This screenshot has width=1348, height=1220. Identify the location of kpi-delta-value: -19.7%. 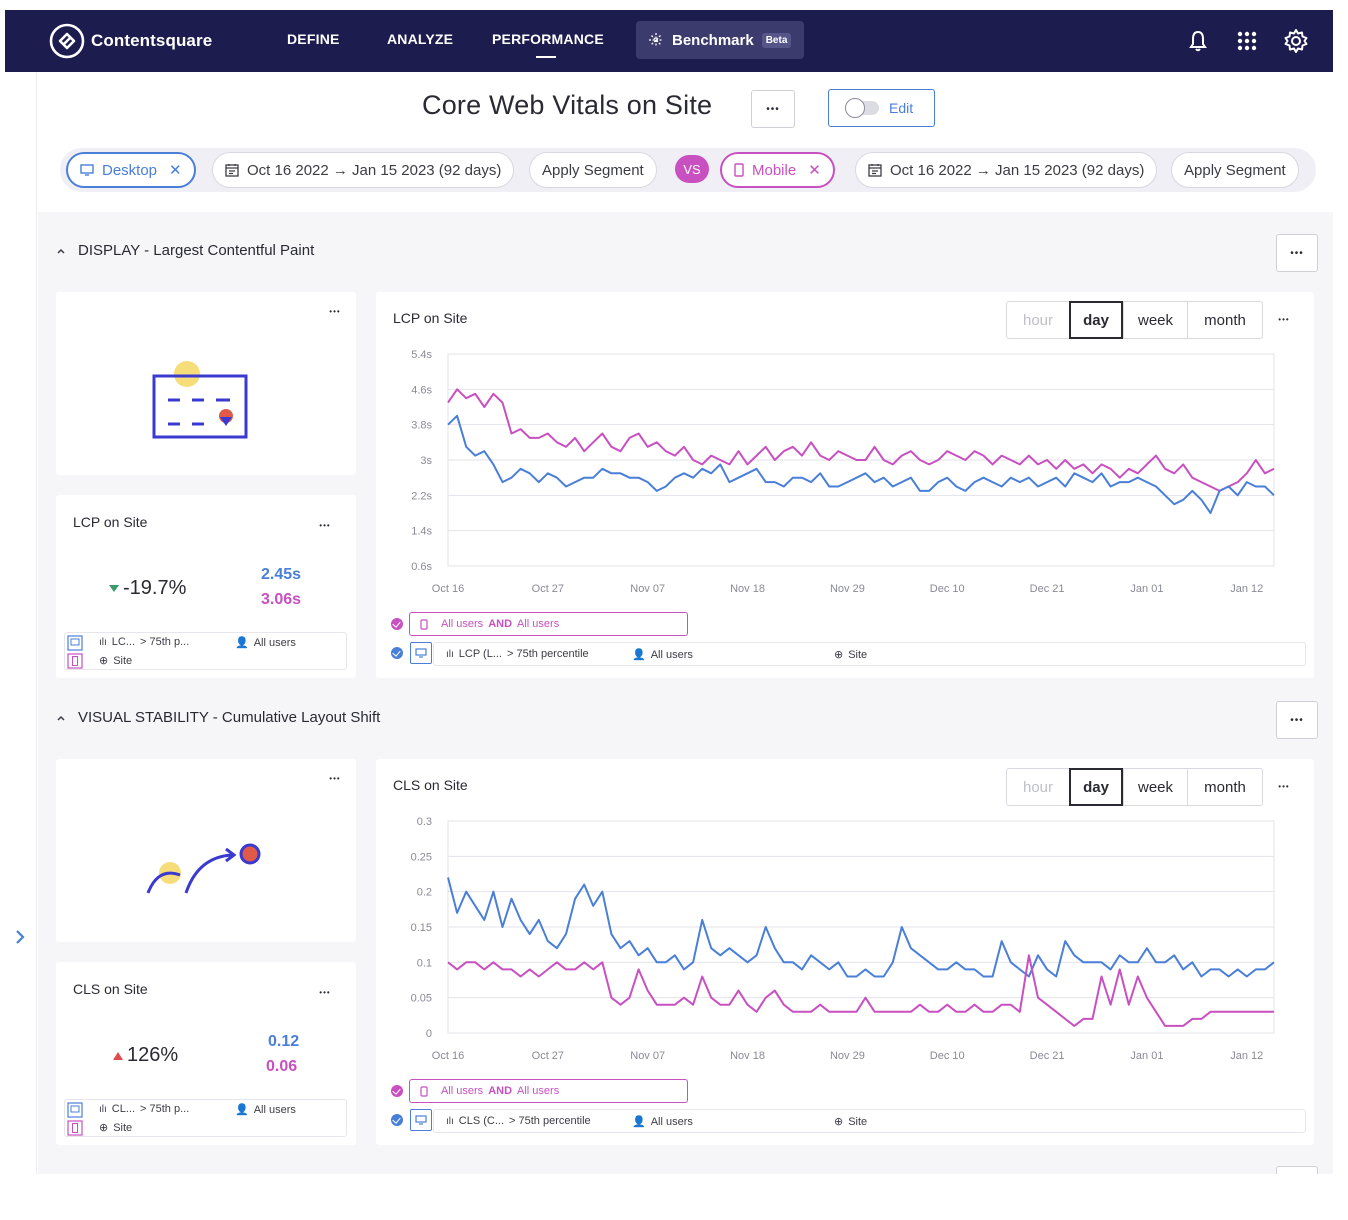
(155, 588).